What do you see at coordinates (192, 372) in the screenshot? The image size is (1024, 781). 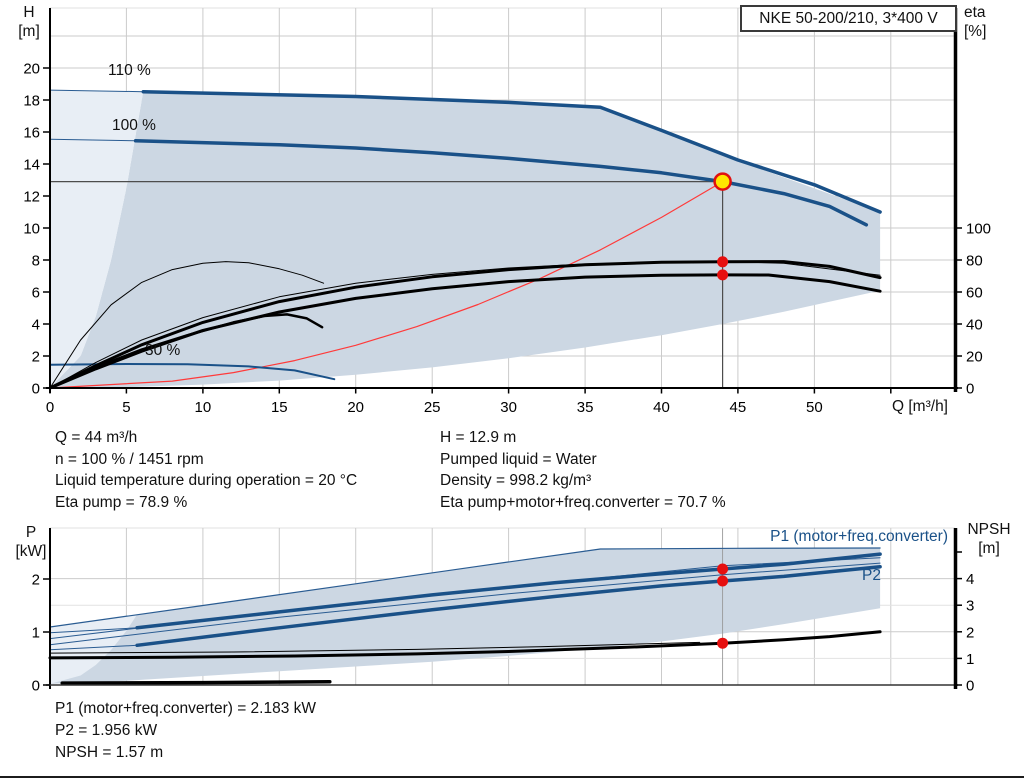 I see `speed-30-curve` at bounding box center [192, 372].